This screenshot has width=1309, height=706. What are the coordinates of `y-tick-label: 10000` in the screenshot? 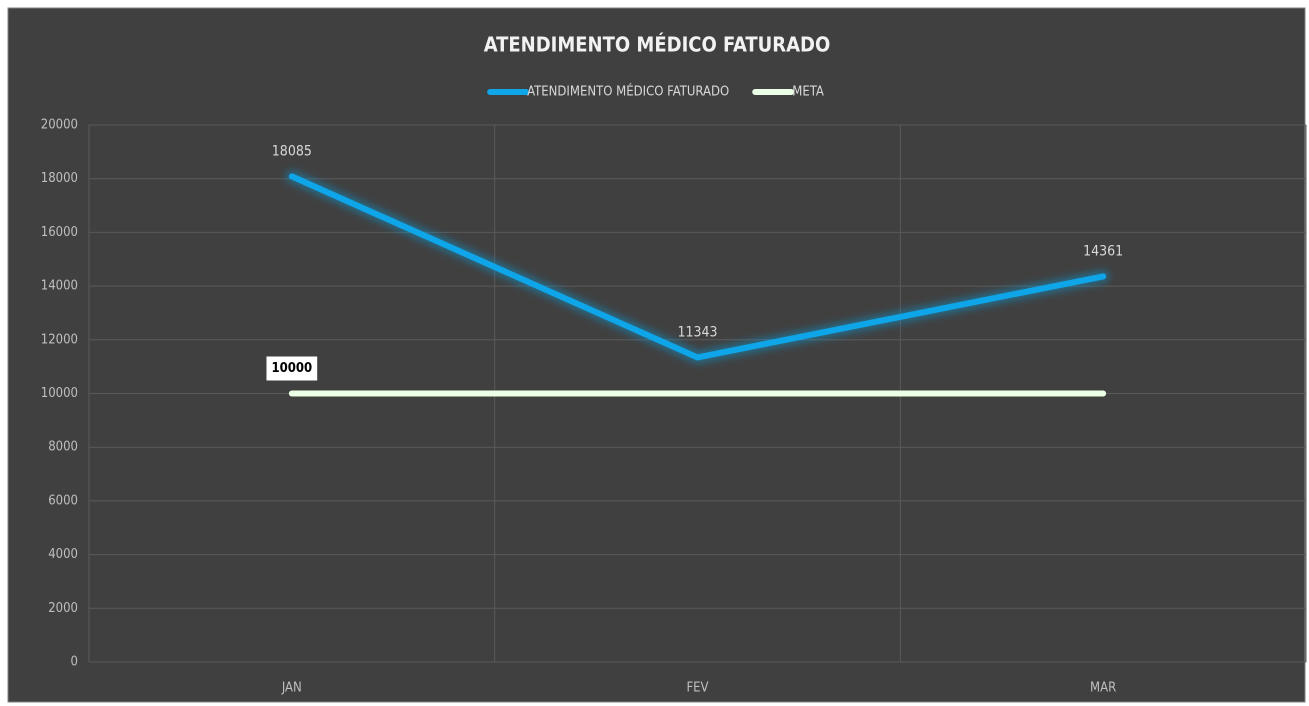 It's located at (59, 393).